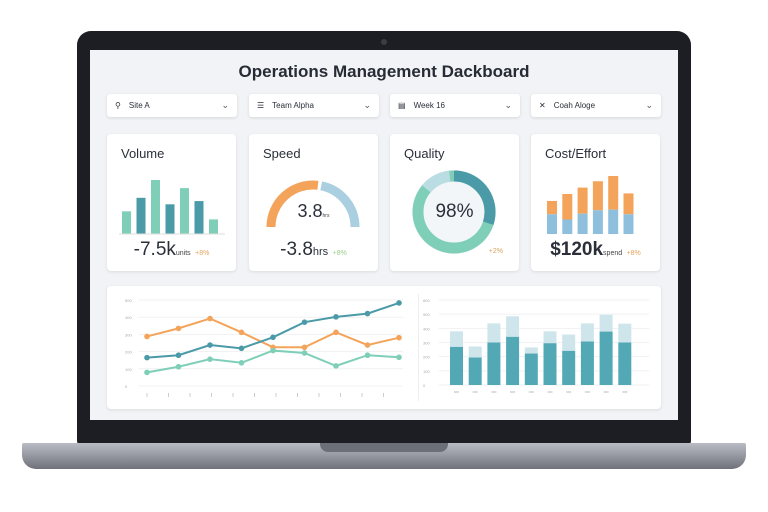 This screenshot has width=768, height=512. Describe the element at coordinates (576, 153) in the screenshot. I see `card-title: Cost/Effort` at that location.